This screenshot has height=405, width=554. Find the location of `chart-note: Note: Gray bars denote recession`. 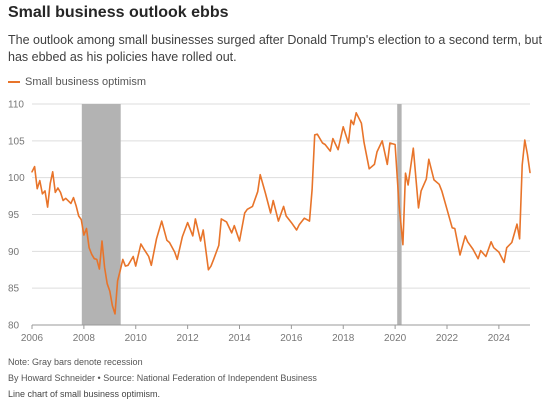

chart-note: Note: Gray bars denote recession is located at coordinates (75, 362).